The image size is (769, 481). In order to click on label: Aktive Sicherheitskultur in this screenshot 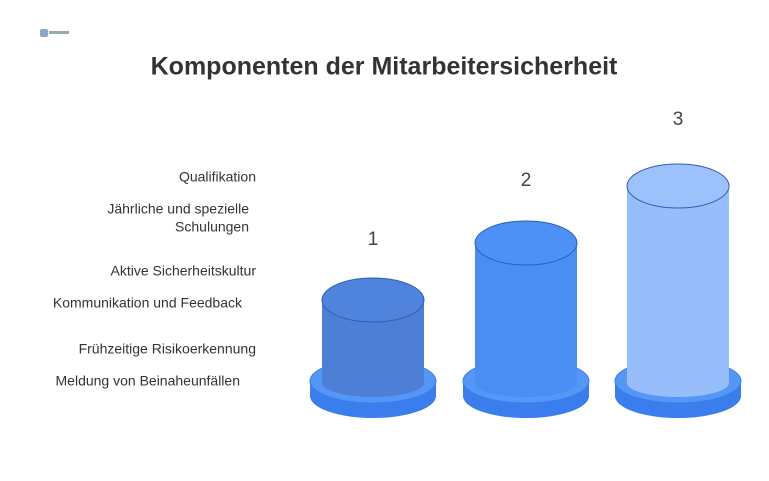, I will do `click(183, 271)`.